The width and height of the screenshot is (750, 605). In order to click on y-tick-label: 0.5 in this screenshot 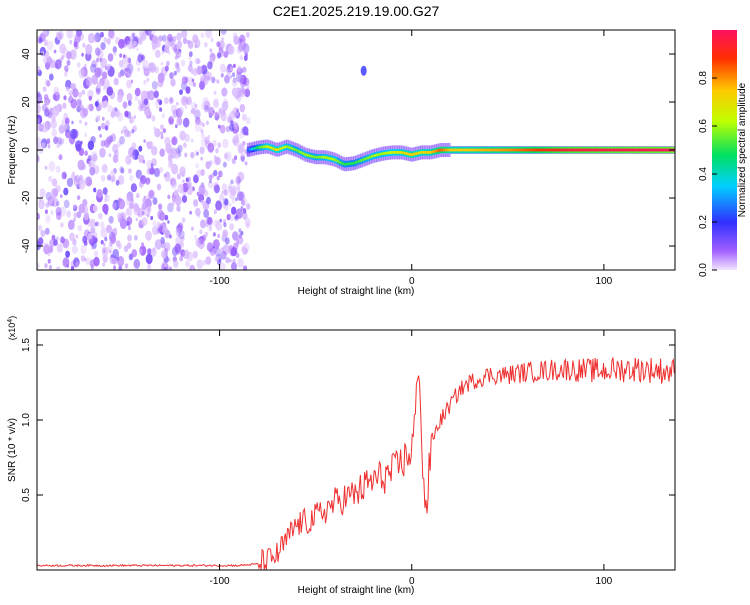, I will do `click(26, 495)`.